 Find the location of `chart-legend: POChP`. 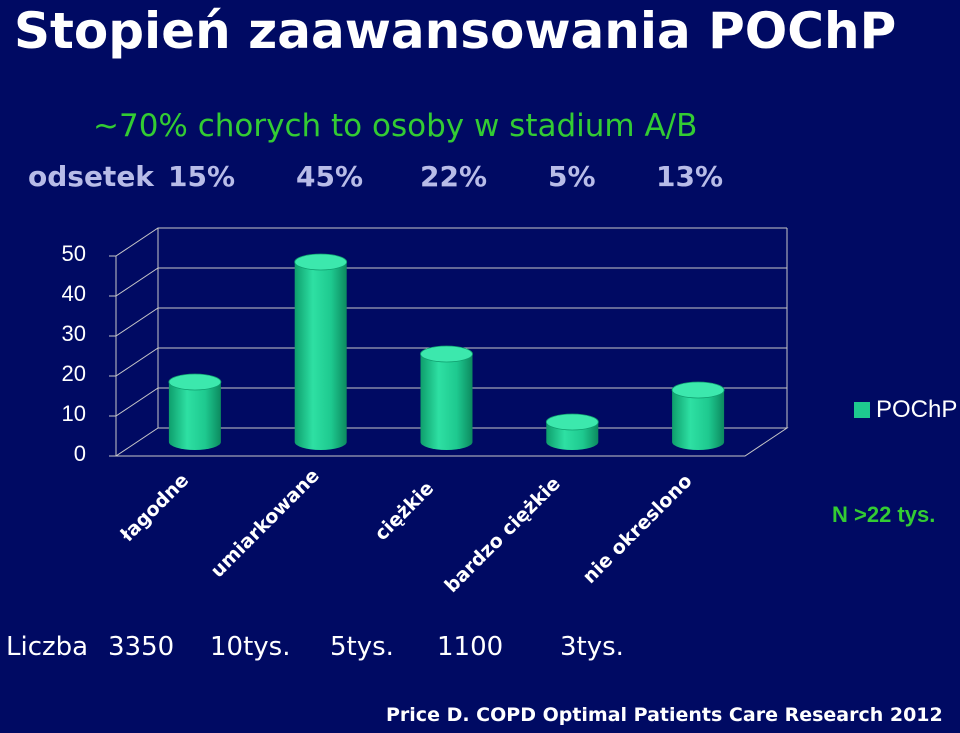

chart-legend: POChP is located at coordinates (905, 410).